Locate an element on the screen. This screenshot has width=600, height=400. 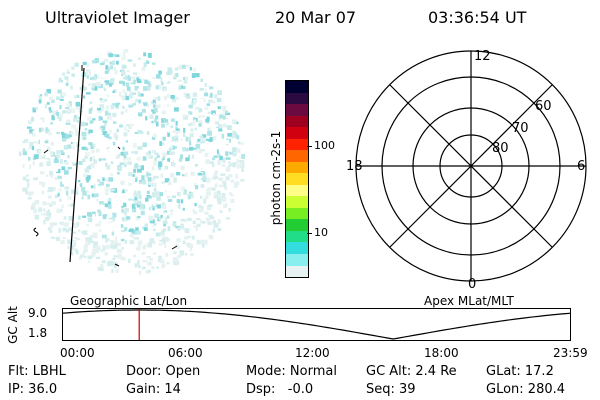
lat-label-70: 70 is located at coordinates (520, 128).